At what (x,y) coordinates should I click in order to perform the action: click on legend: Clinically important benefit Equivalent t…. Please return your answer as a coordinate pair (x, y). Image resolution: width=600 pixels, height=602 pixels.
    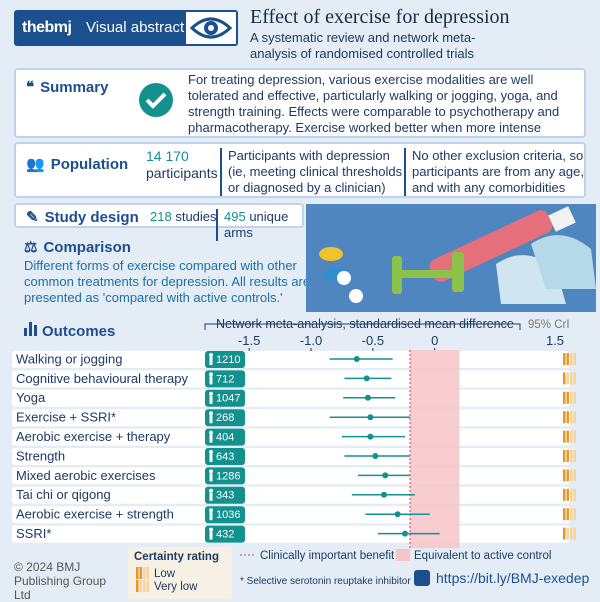
    Looking at the image, I should click on (415, 568).